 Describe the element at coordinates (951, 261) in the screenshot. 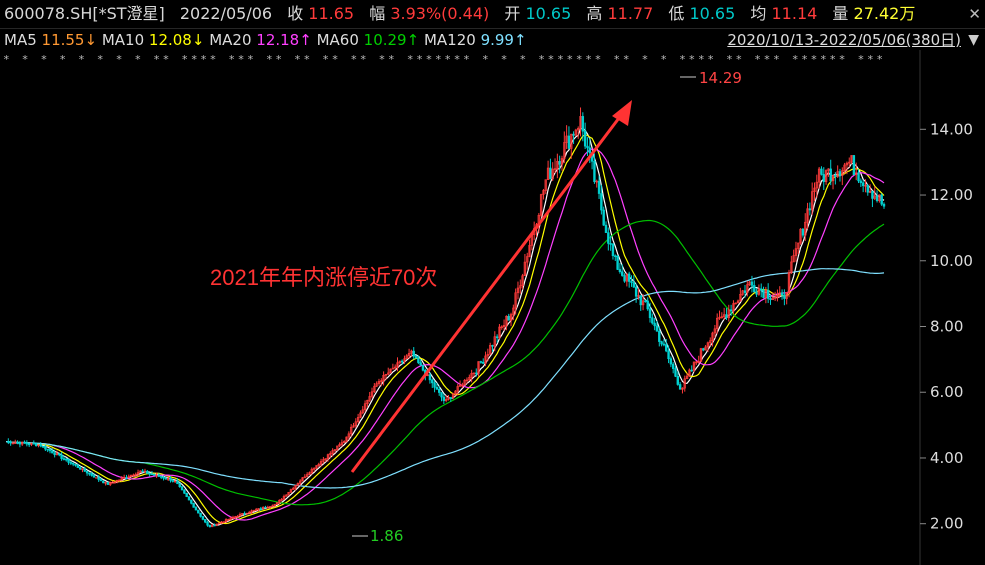

I see `price-tick-label: 10.00` at that location.